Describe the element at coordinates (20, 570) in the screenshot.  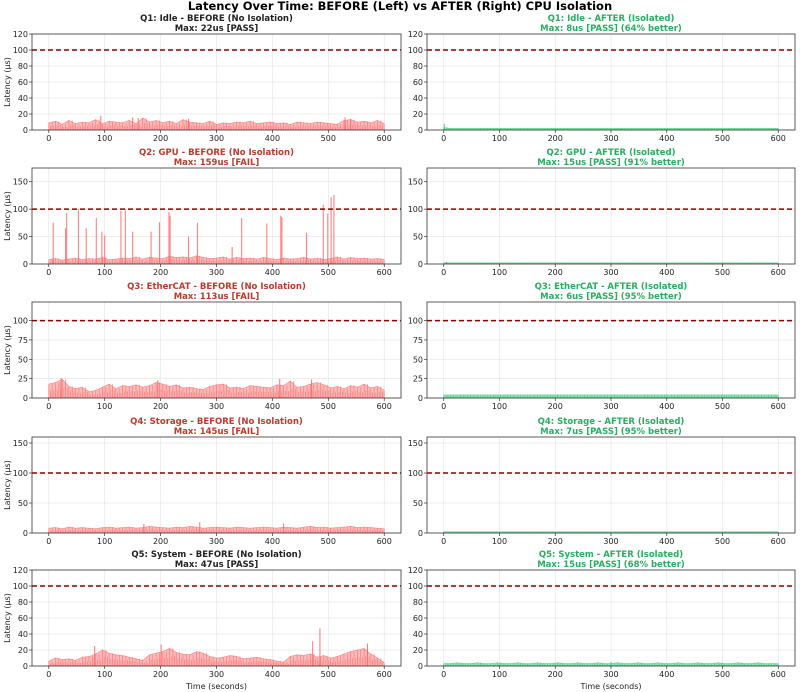
I see `y-tick-label: 120` at that location.